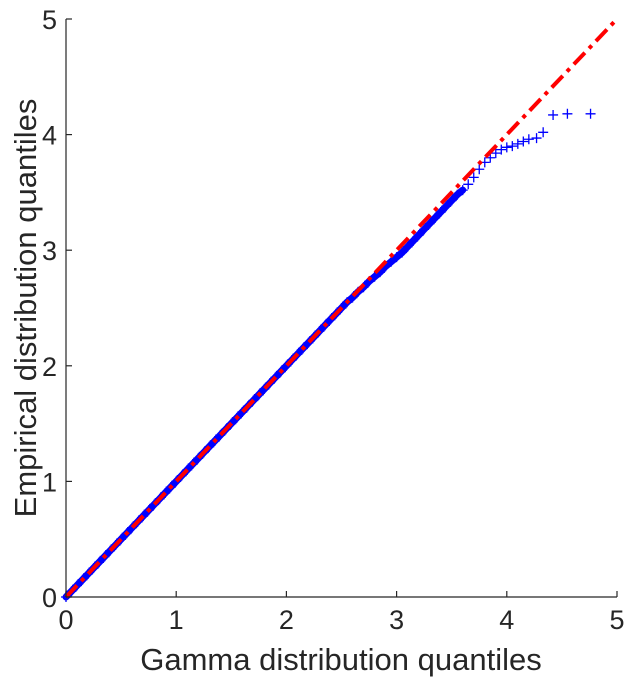 Image resolution: width=628 pixels, height=679 pixels. What do you see at coordinates (49, 598) in the screenshot?
I see `y-tick-label: 0` at bounding box center [49, 598].